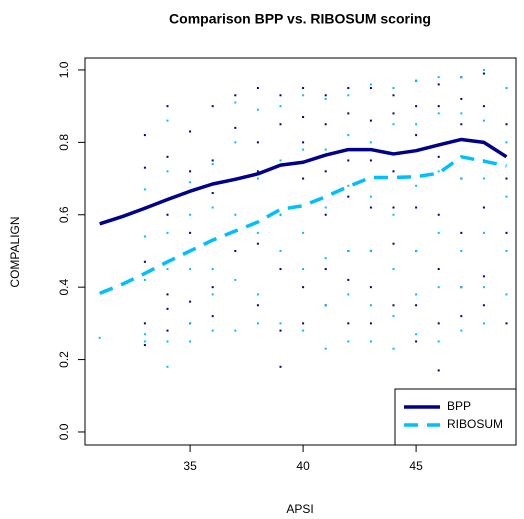 Image resolution: width=524 pixels, height=519 pixels. I want to click on y-tick-label: 0.4, so click(64, 286).